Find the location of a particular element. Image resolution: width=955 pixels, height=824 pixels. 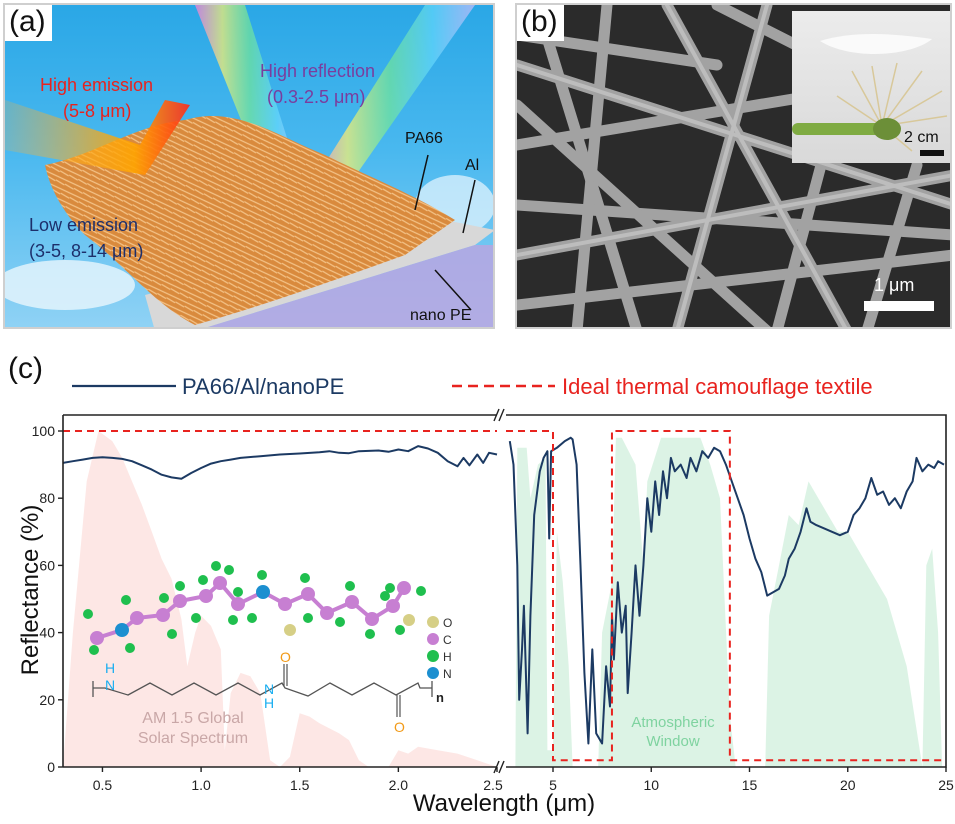

annotation-solar-1: AM 1.5 Global is located at coordinates (192, 718).